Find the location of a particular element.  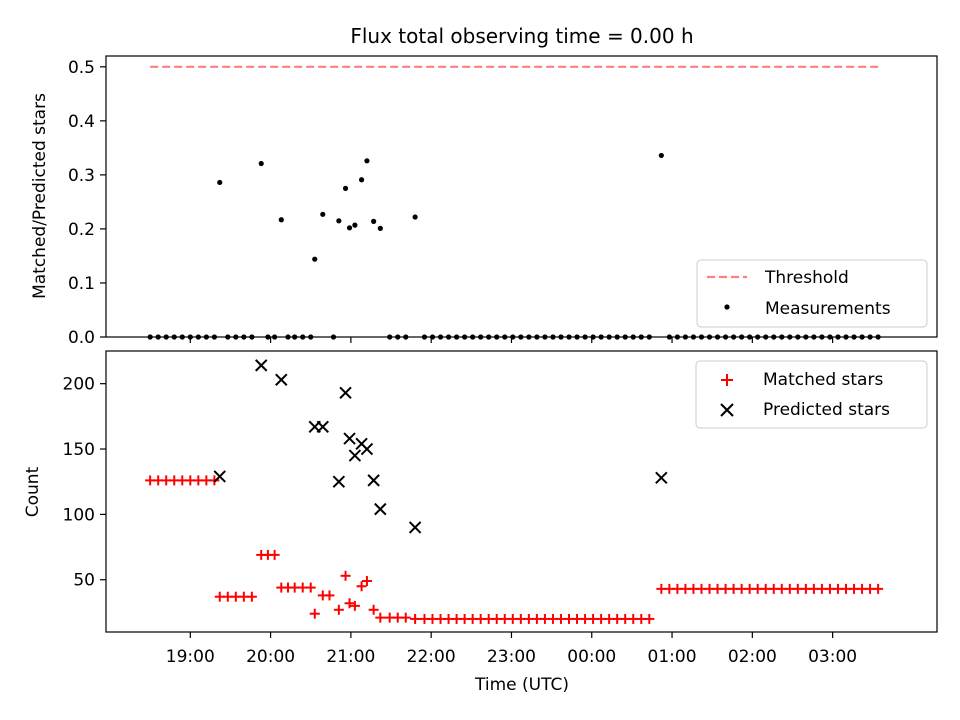

top-y-tick-label: 0.4 is located at coordinates (81, 122).